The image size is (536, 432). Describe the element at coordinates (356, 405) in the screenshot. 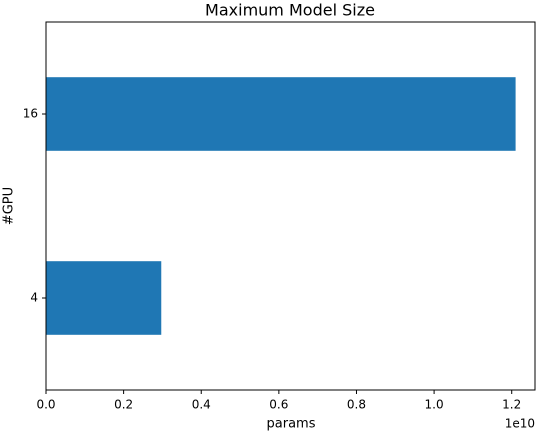

I see `x-tick-label: 0.8` at that location.